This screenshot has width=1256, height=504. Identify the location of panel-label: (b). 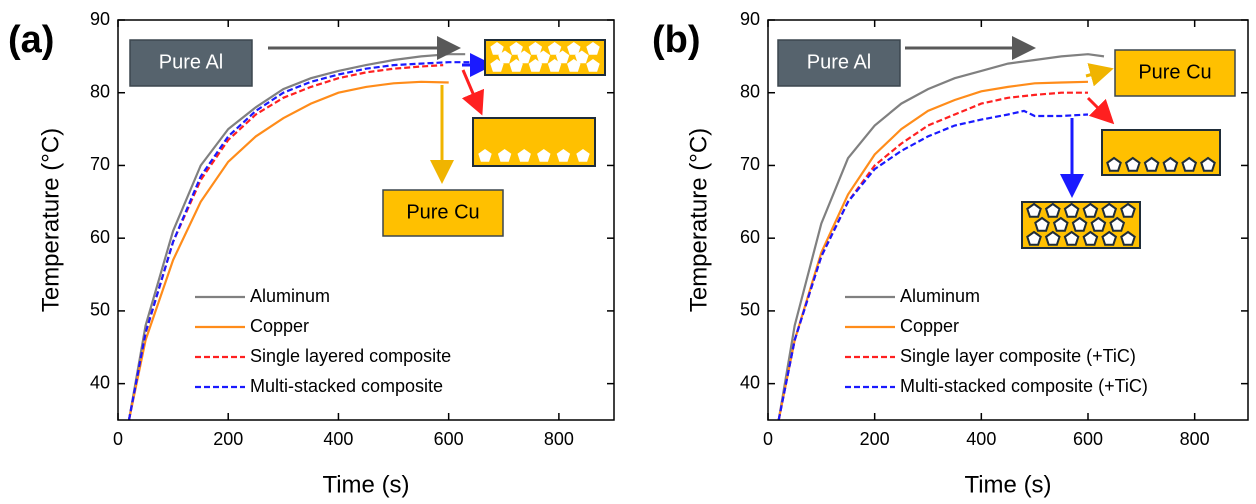
(676, 40).